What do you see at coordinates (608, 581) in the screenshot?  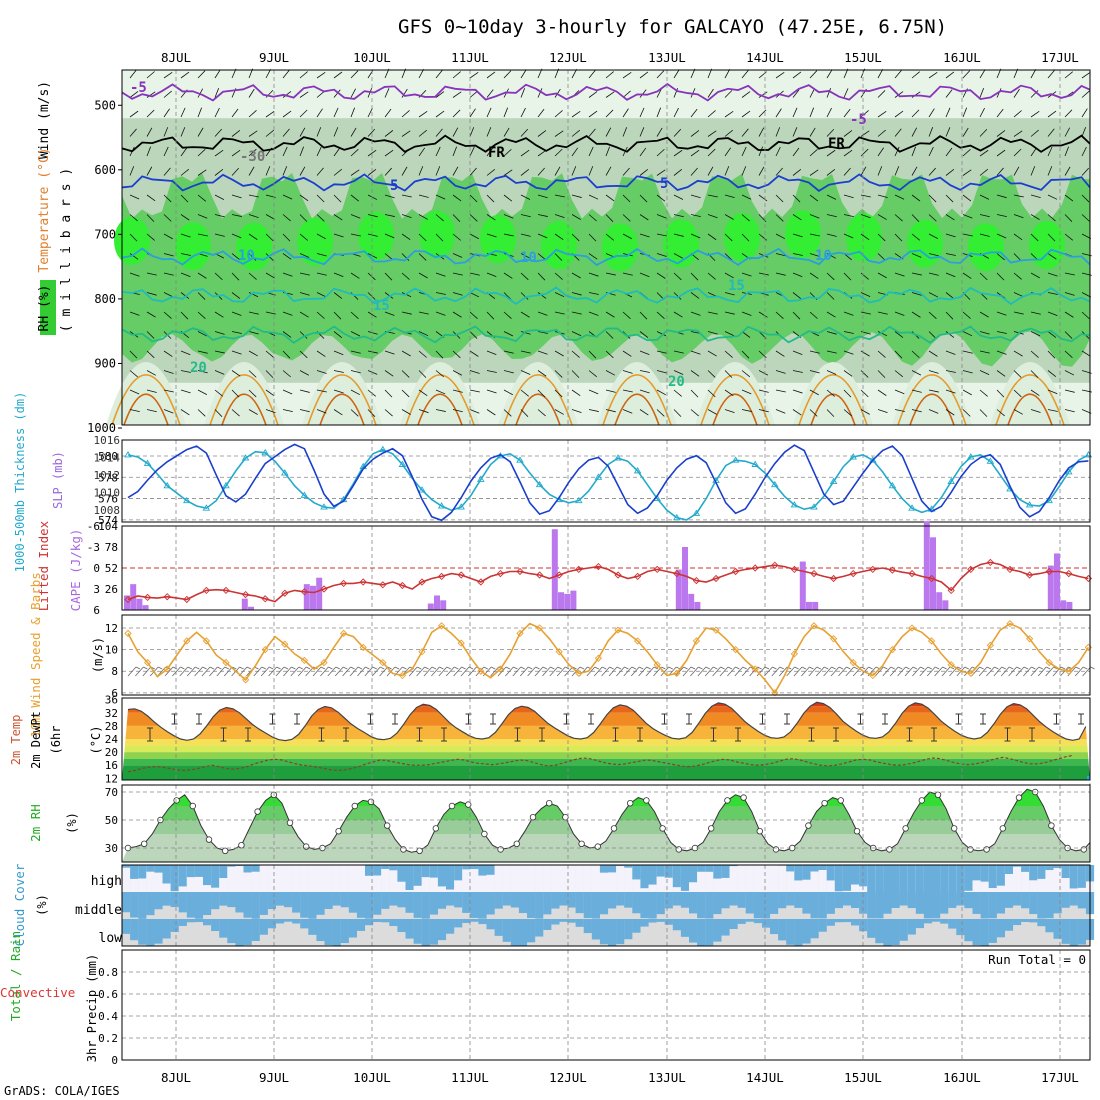 I see `lifted-index` at bounding box center [608, 581].